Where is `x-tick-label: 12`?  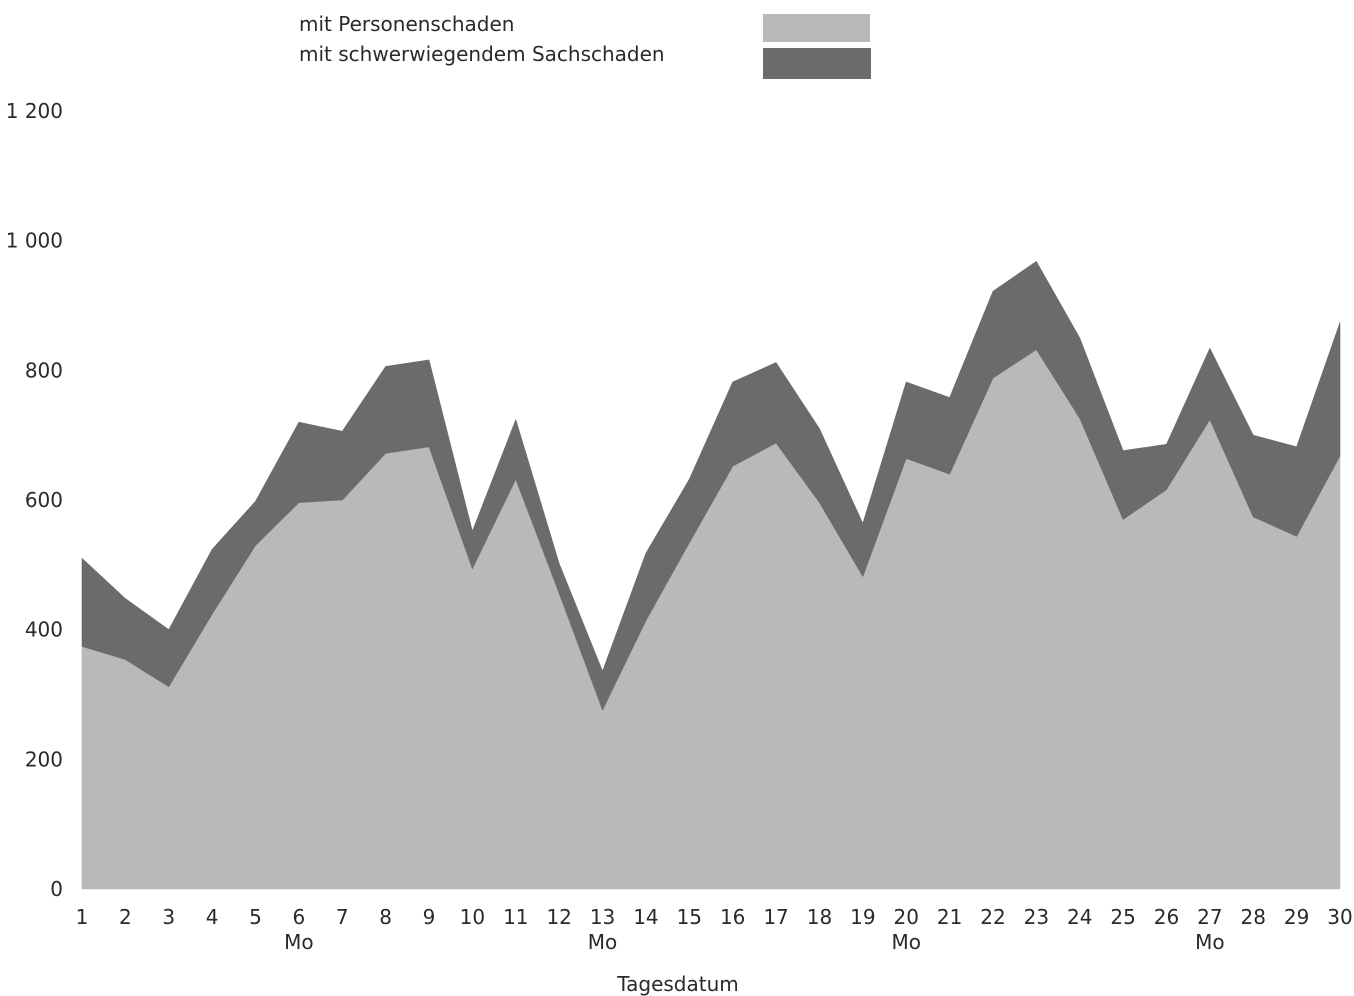
x-tick-label: 12 is located at coordinates (558, 917).